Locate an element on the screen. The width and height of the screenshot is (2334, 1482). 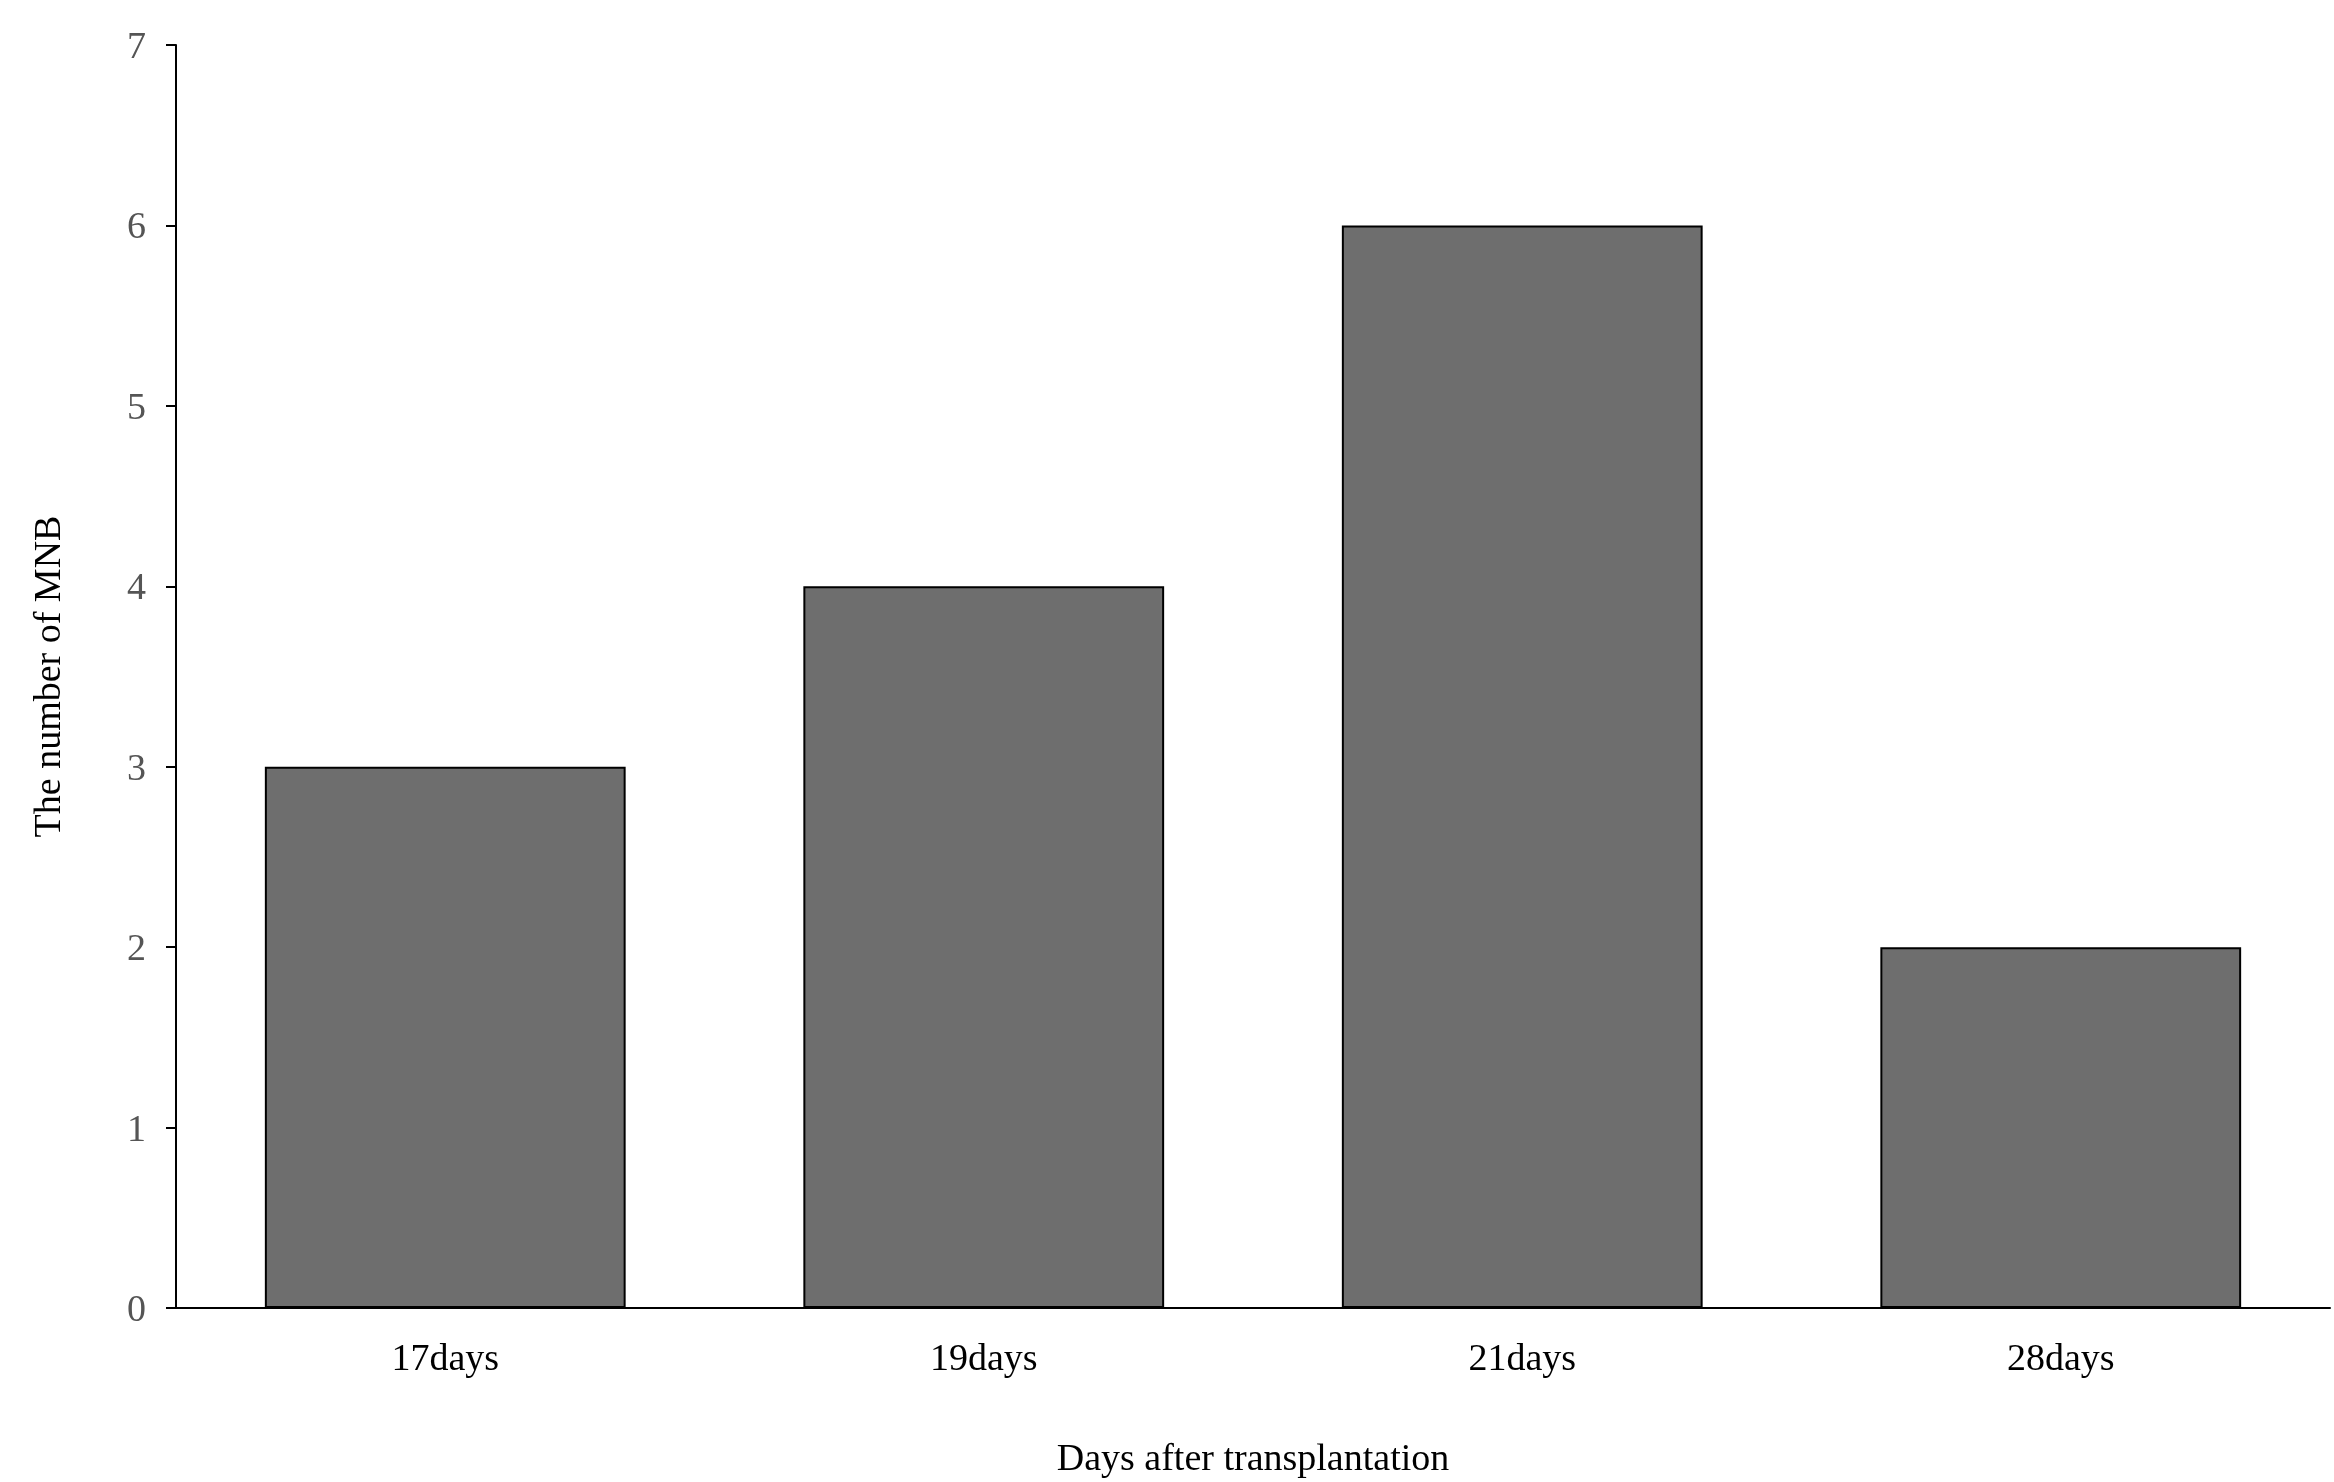
y-tick-label: 2 is located at coordinates (136, 947).